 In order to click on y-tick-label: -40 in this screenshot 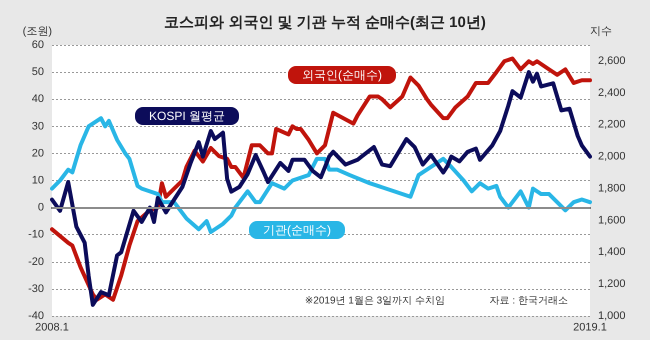, I will do `click(36, 316)`.